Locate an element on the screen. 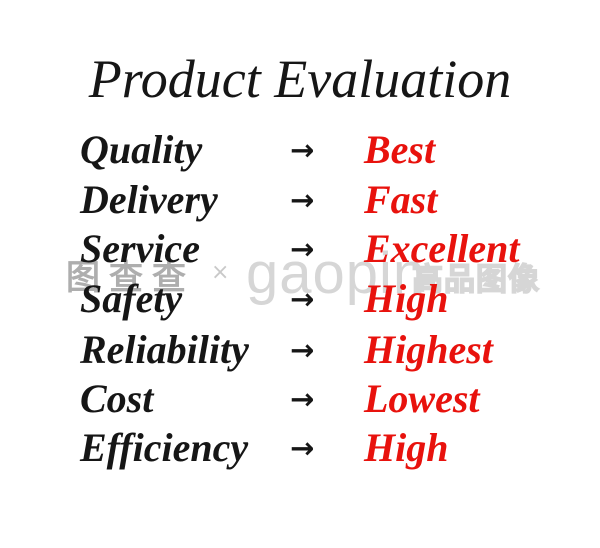 This screenshot has width=600, height=548. rating-value: Excellent is located at coordinates (442, 248).